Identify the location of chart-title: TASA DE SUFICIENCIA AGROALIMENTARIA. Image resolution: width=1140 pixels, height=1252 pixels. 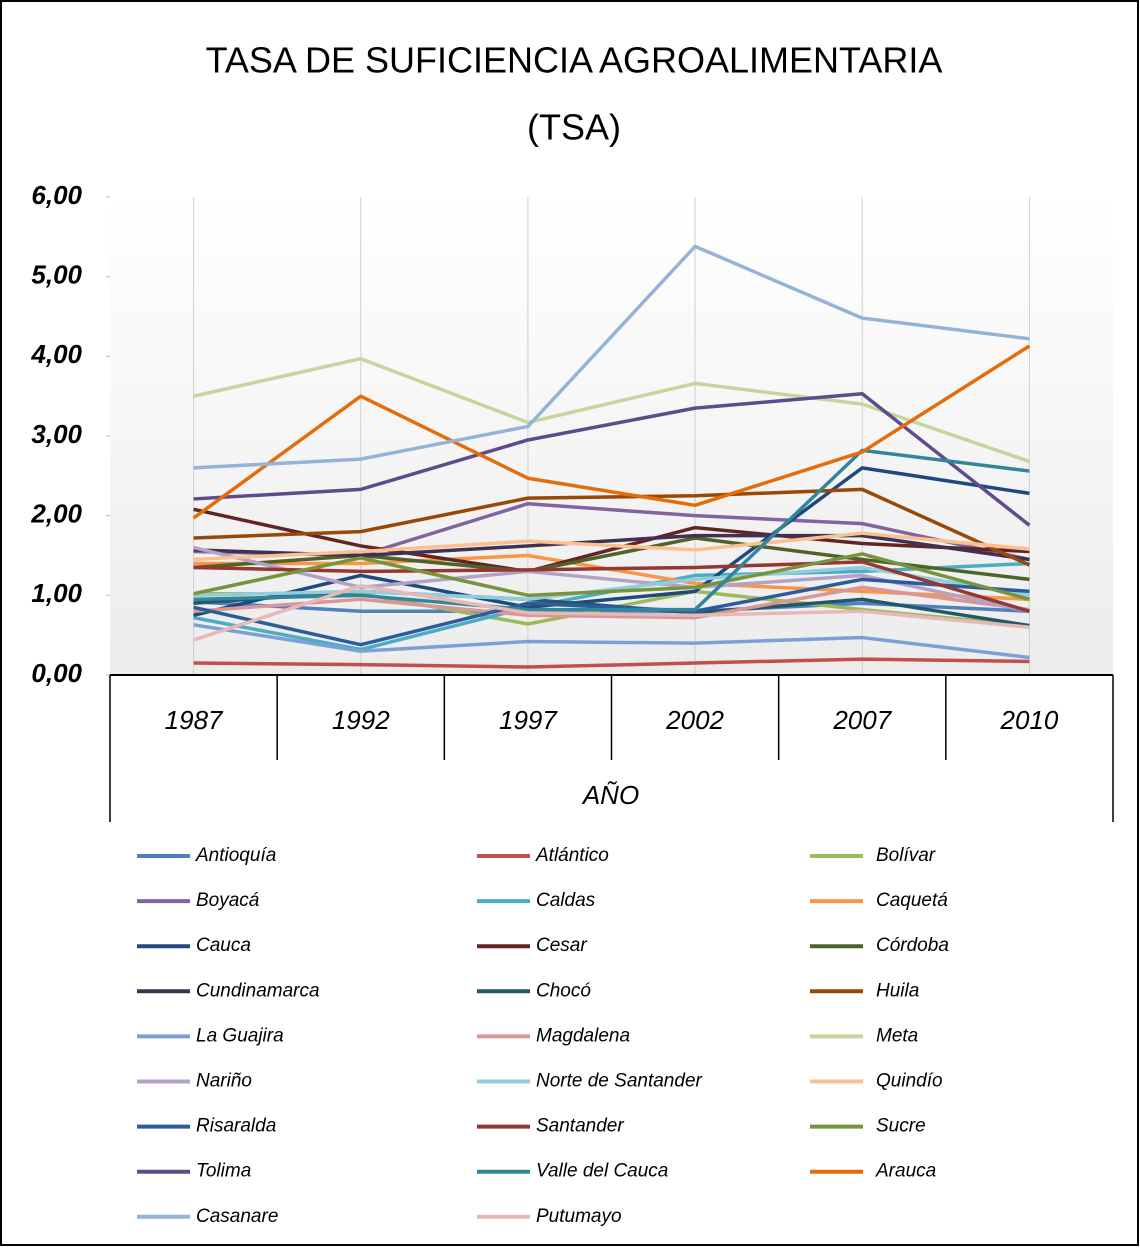
(574, 60).